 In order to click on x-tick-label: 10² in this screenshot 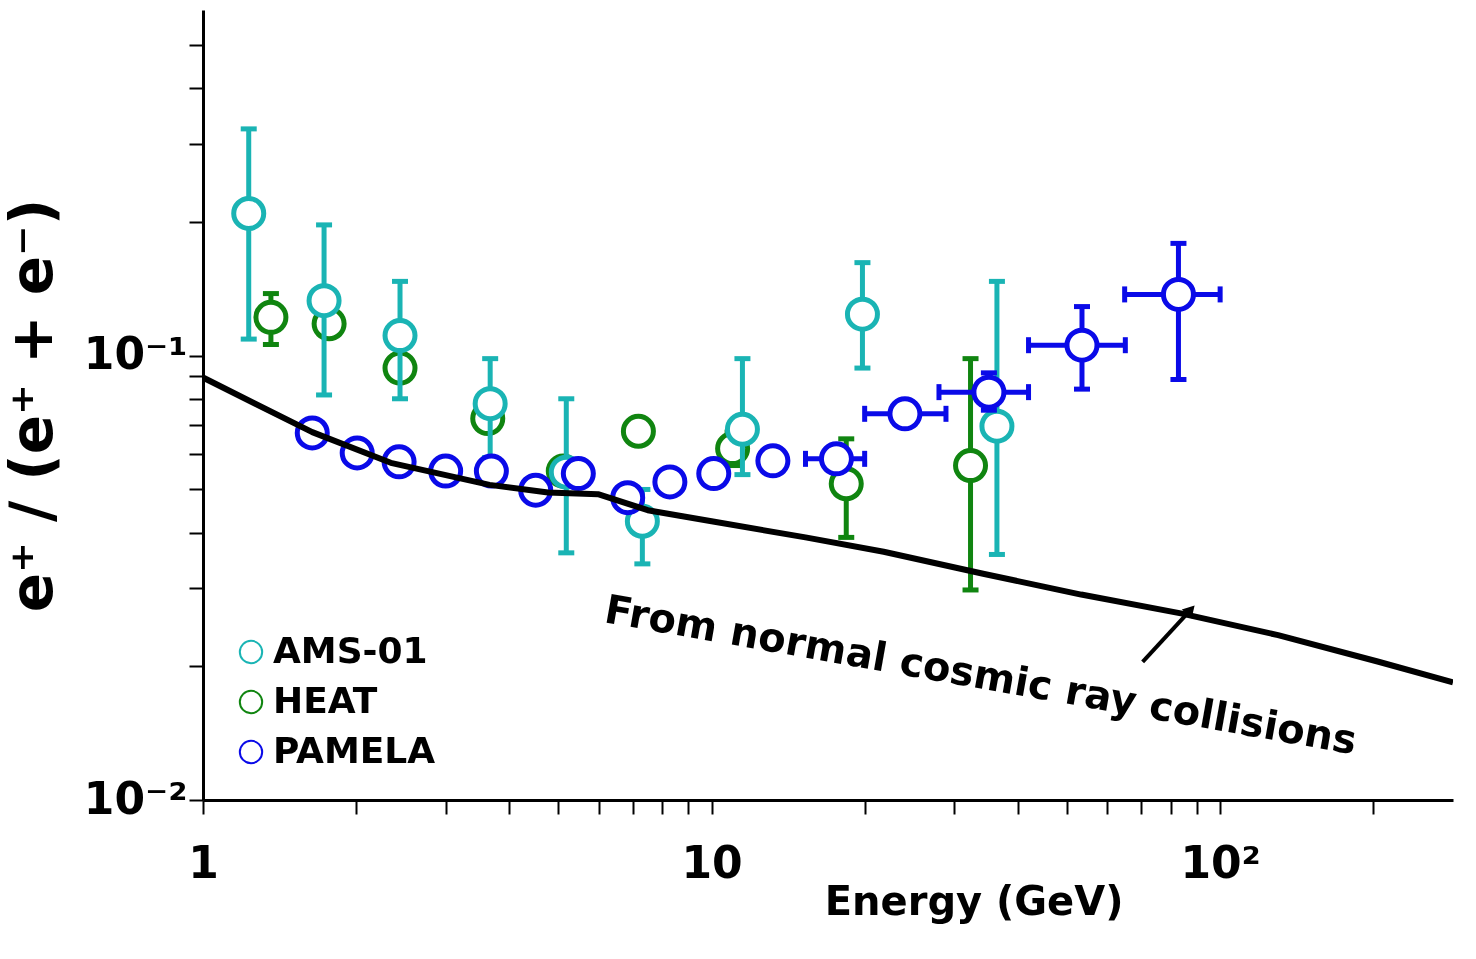, I will do `click(1220, 862)`.